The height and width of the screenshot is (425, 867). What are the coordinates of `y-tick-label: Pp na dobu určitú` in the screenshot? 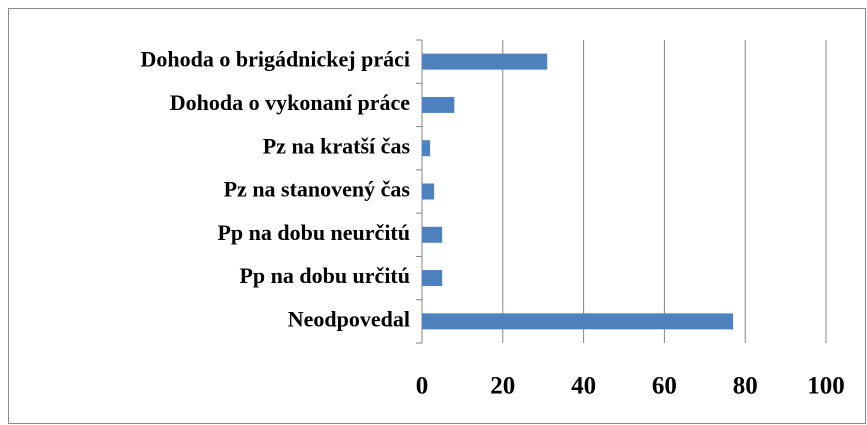 It's located at (324, 275).